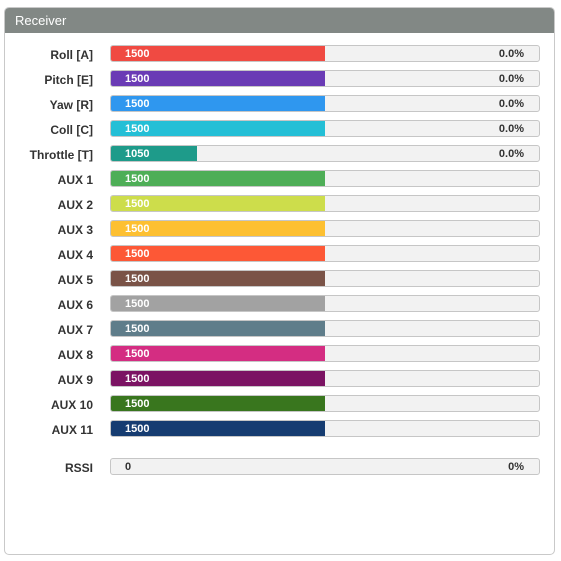 Image resolution: width=561 pixels, height=561 pixels. I want to click on channel-row: AUX 10 1500, so click(279, 406).